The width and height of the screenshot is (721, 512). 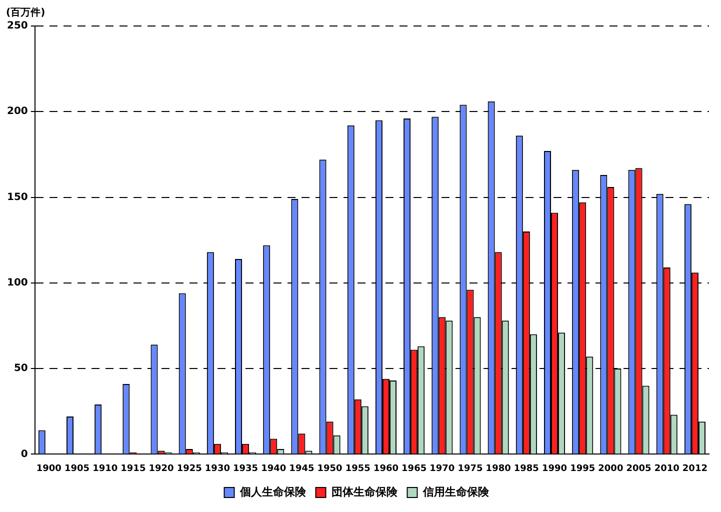 What do you see at coordinates (583, 469) in the screenshot?
I see `x-tick-label: 1995` at bounding box center [583, 469].